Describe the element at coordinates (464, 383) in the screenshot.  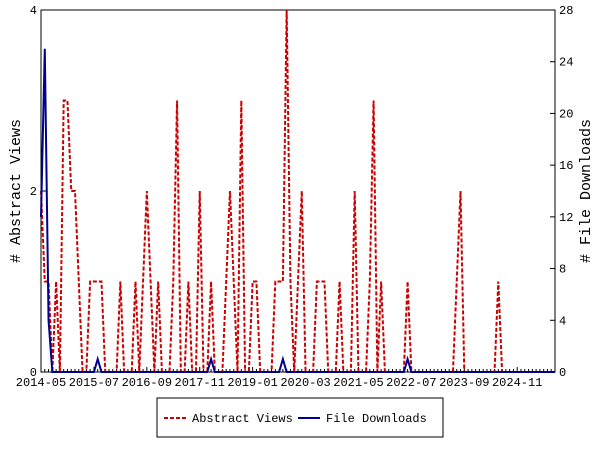
I see `x-tick-label: 2023-09` at that location.